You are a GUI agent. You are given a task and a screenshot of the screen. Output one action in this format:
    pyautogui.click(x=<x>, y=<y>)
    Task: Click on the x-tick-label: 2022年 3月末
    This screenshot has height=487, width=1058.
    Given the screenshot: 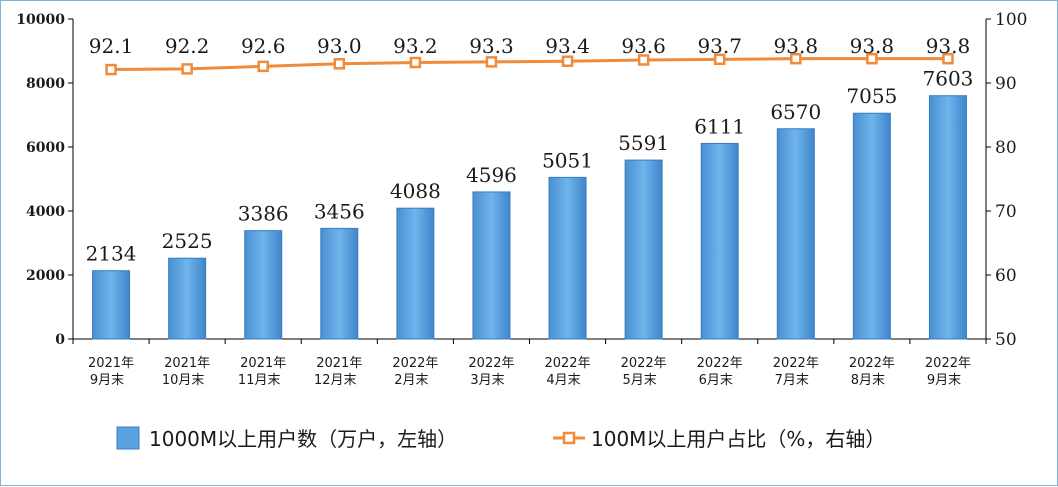 What is the action you would take?
    pyautogui.click(x=491, y=372)
    